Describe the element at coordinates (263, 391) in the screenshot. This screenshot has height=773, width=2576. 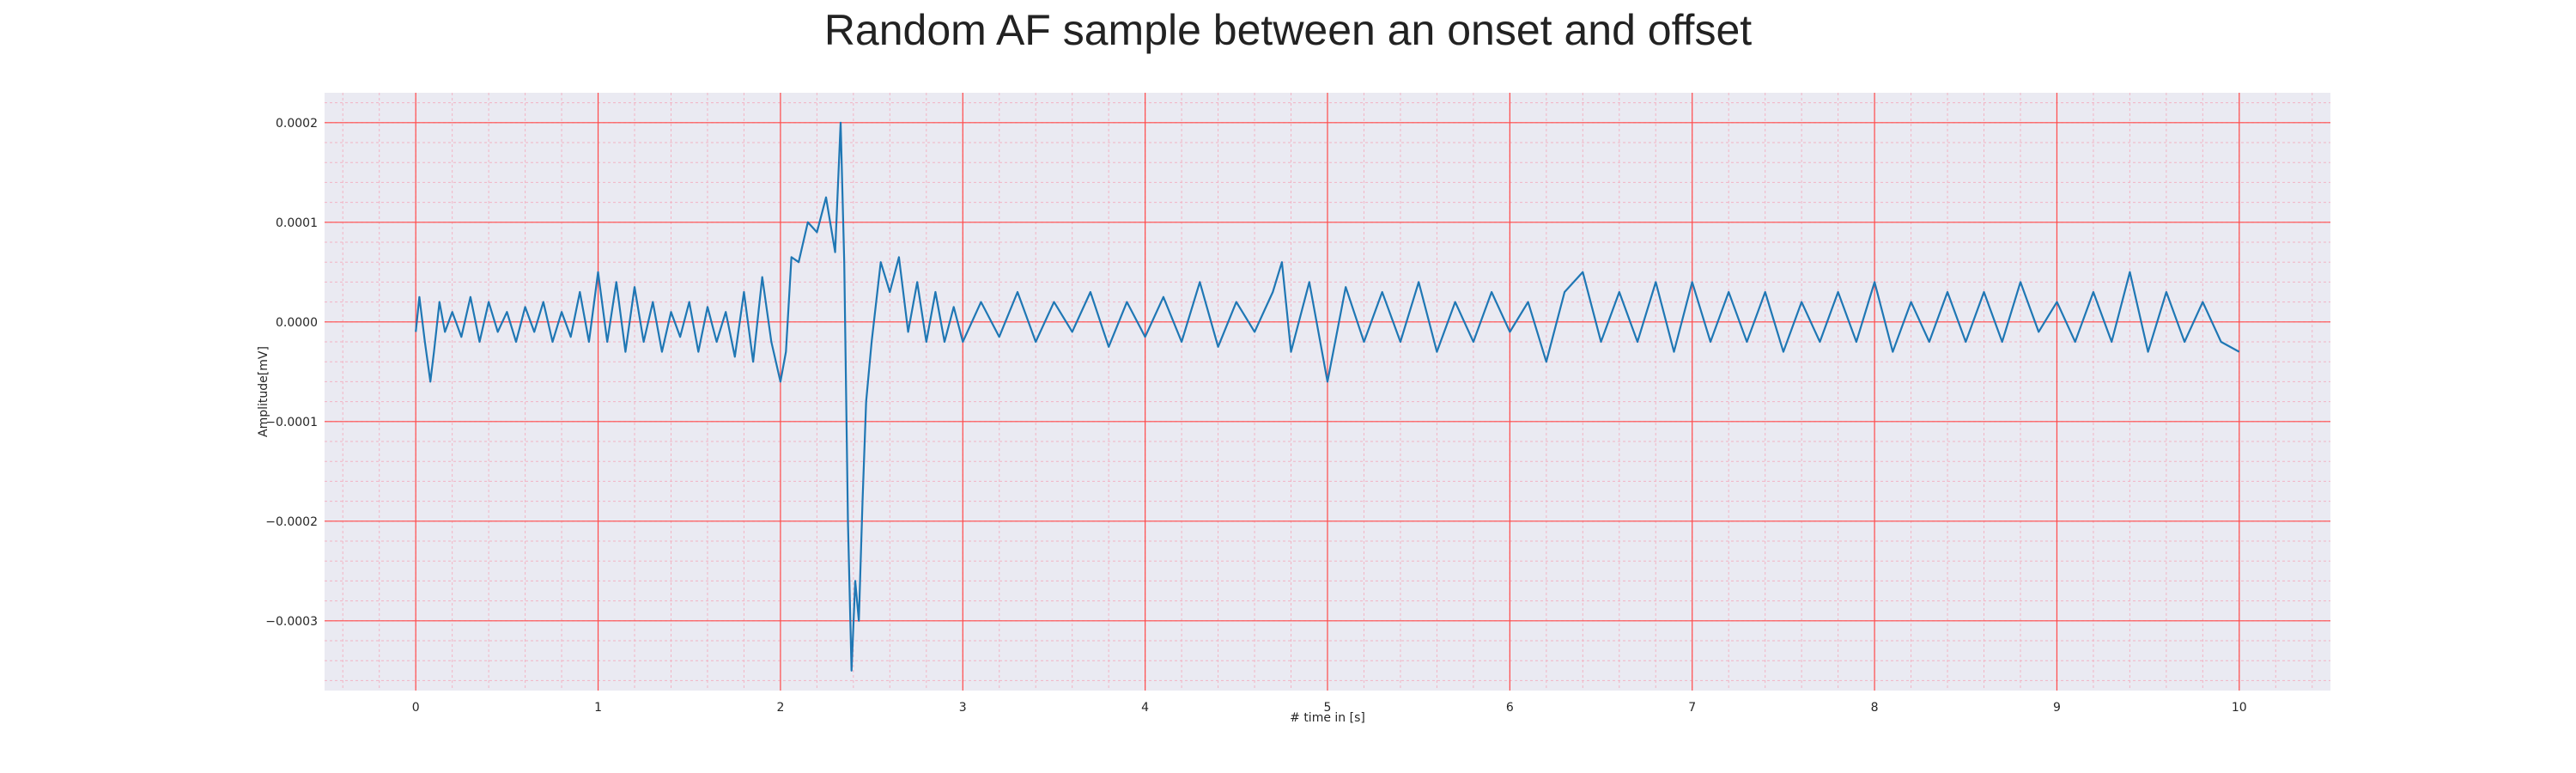
I see `y-axis-label: Amplitude[mV]` at that location.